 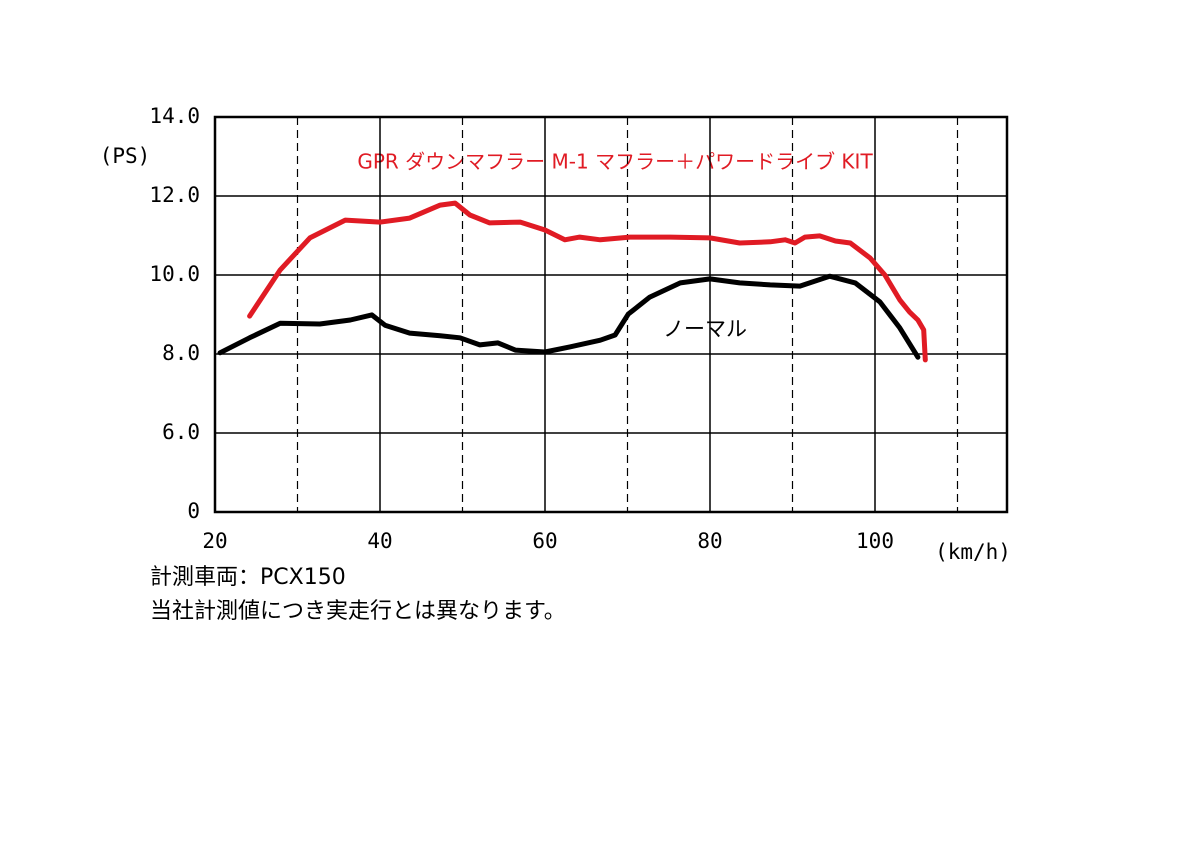 I want to click on x-axis-label: (km/h), so click(x=973, y=552).